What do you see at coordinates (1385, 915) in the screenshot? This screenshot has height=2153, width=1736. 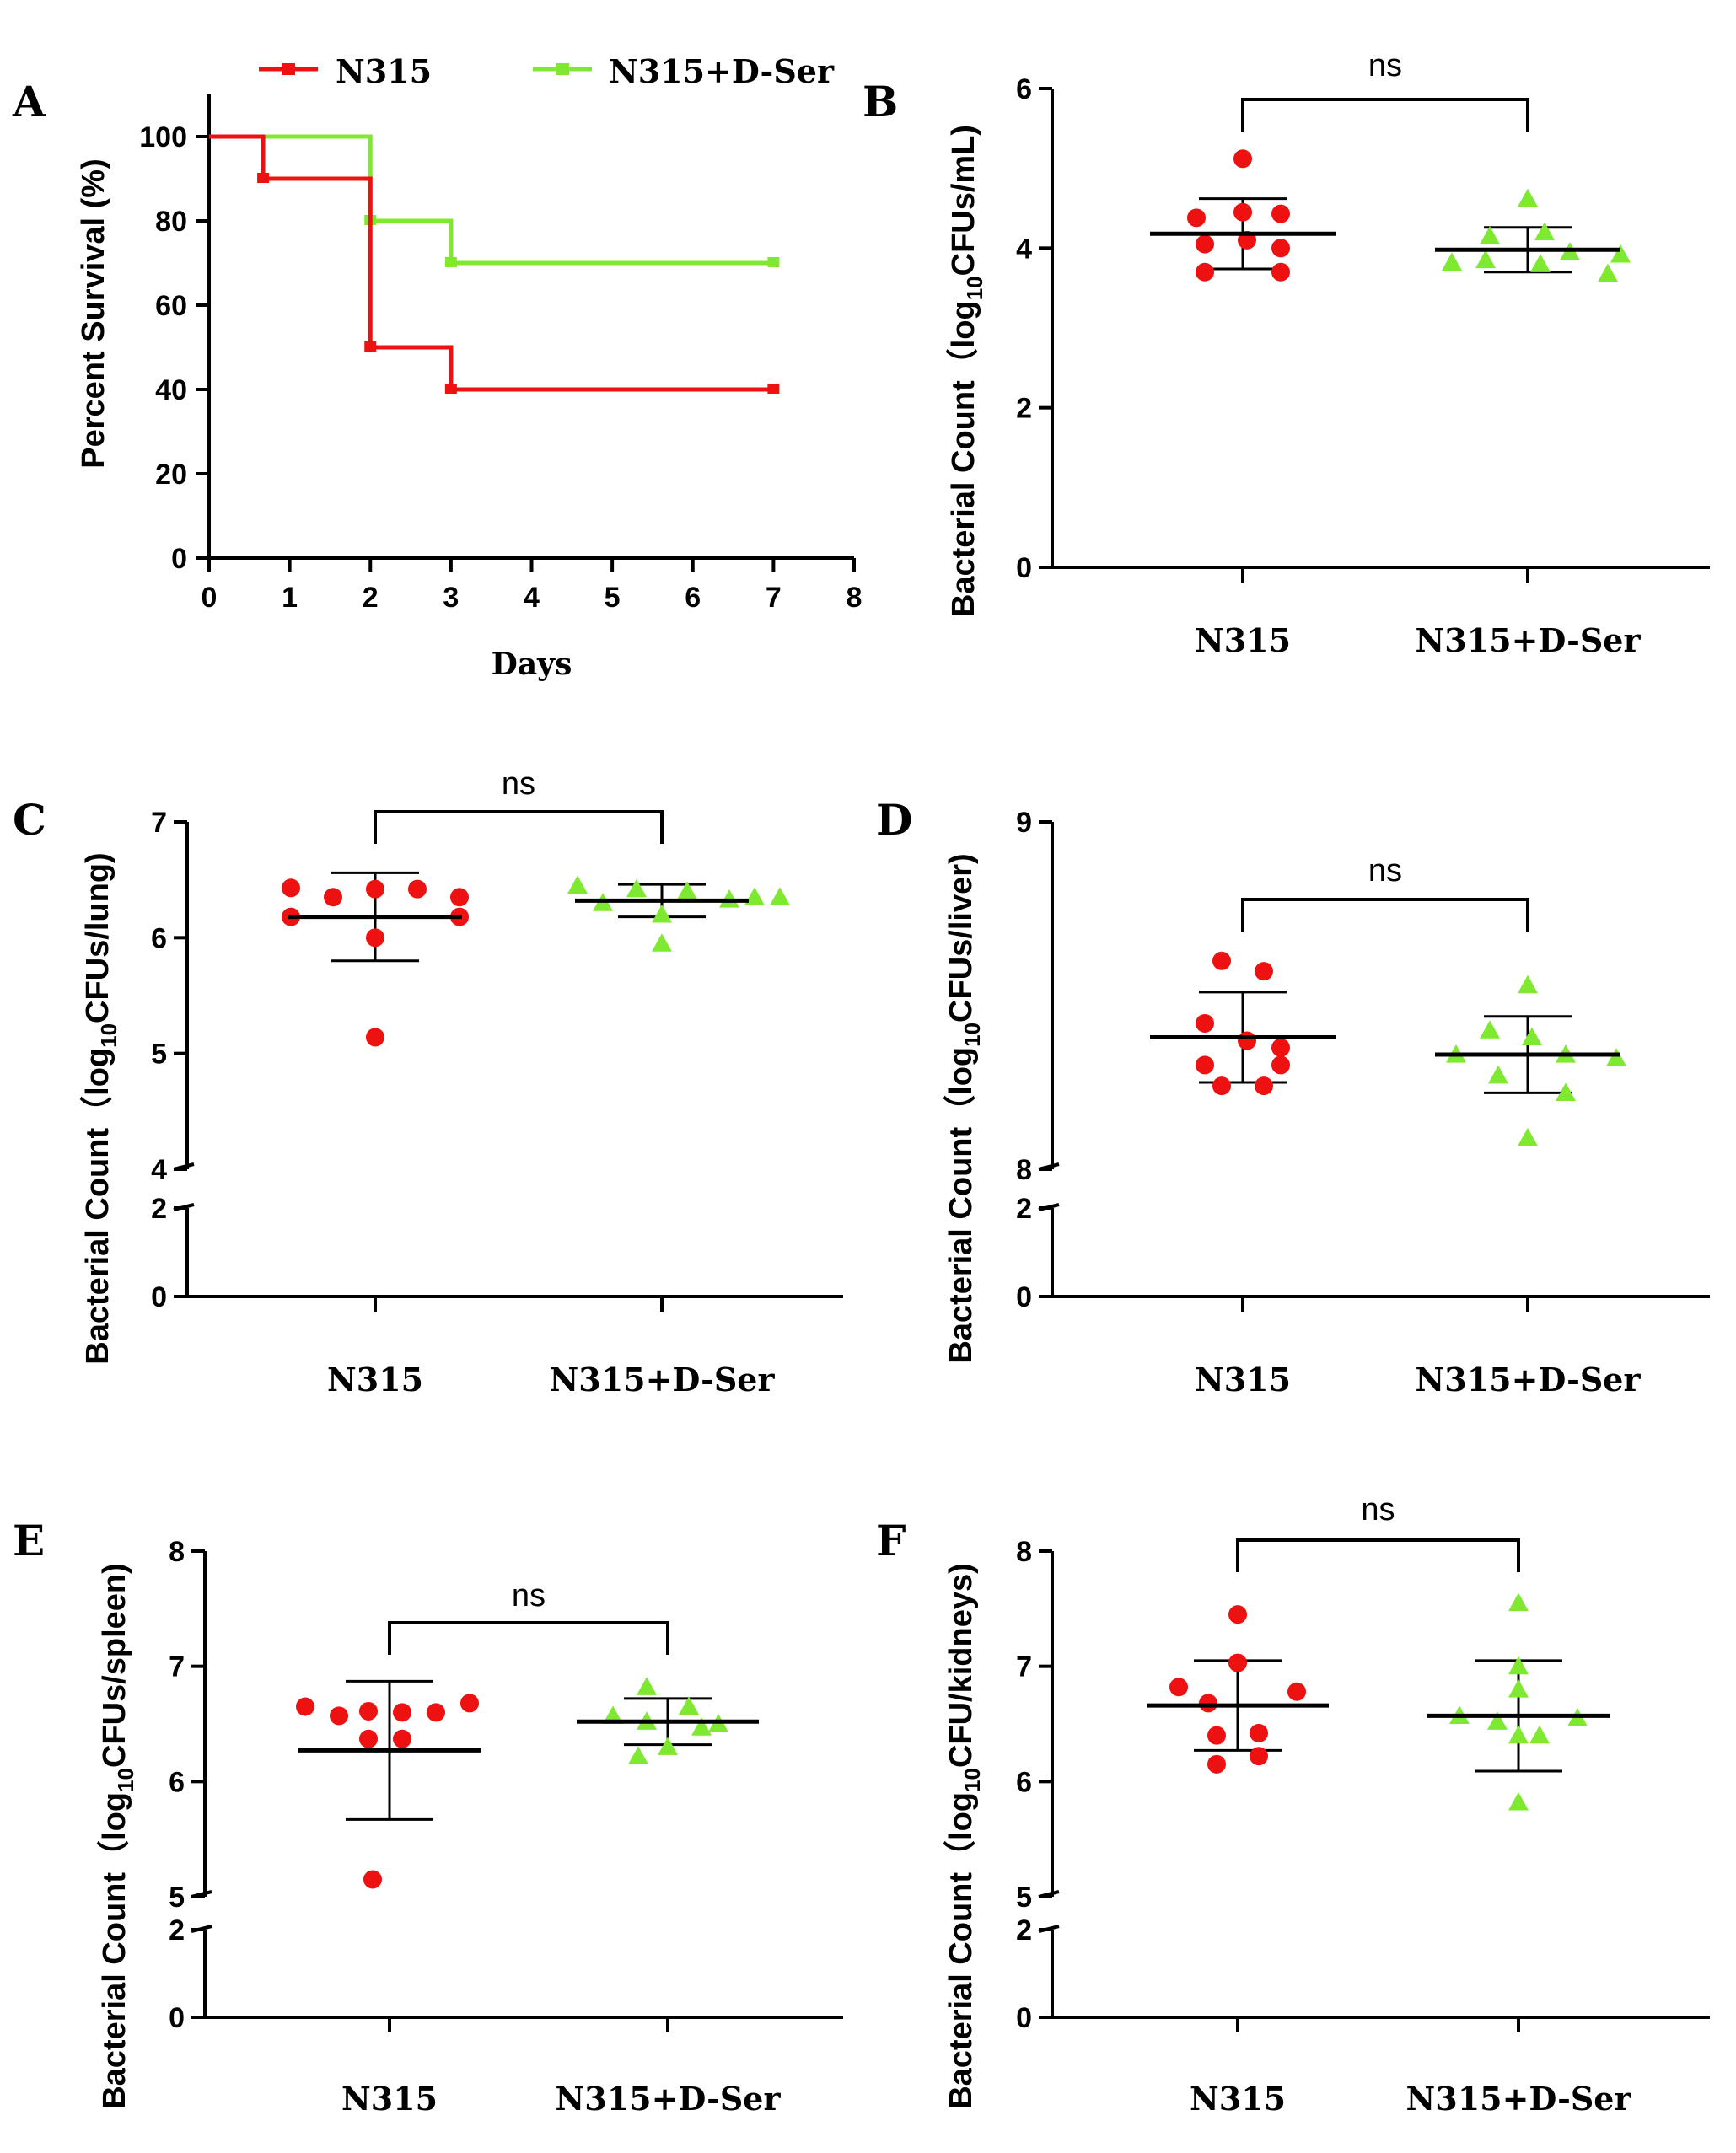 I see `bracket-line` at bounding box center [1385, 915].